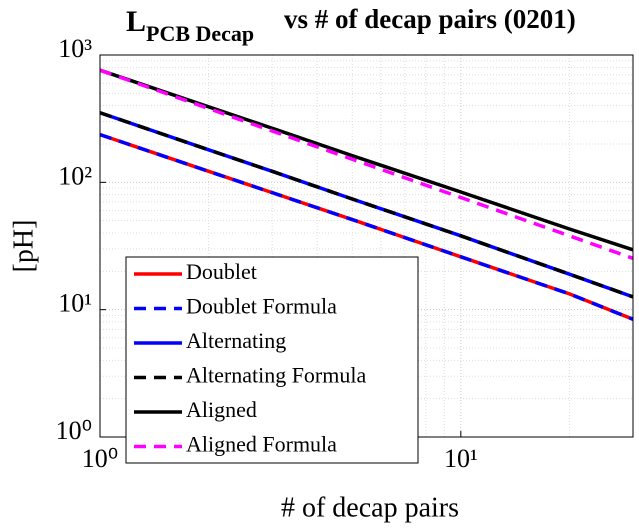 Image resolution: width=639 pixels, height=529 pixels. Describe the element at coordinates (75, 175) in the screenshot. I see `y-tick-label: 10²` at that location.